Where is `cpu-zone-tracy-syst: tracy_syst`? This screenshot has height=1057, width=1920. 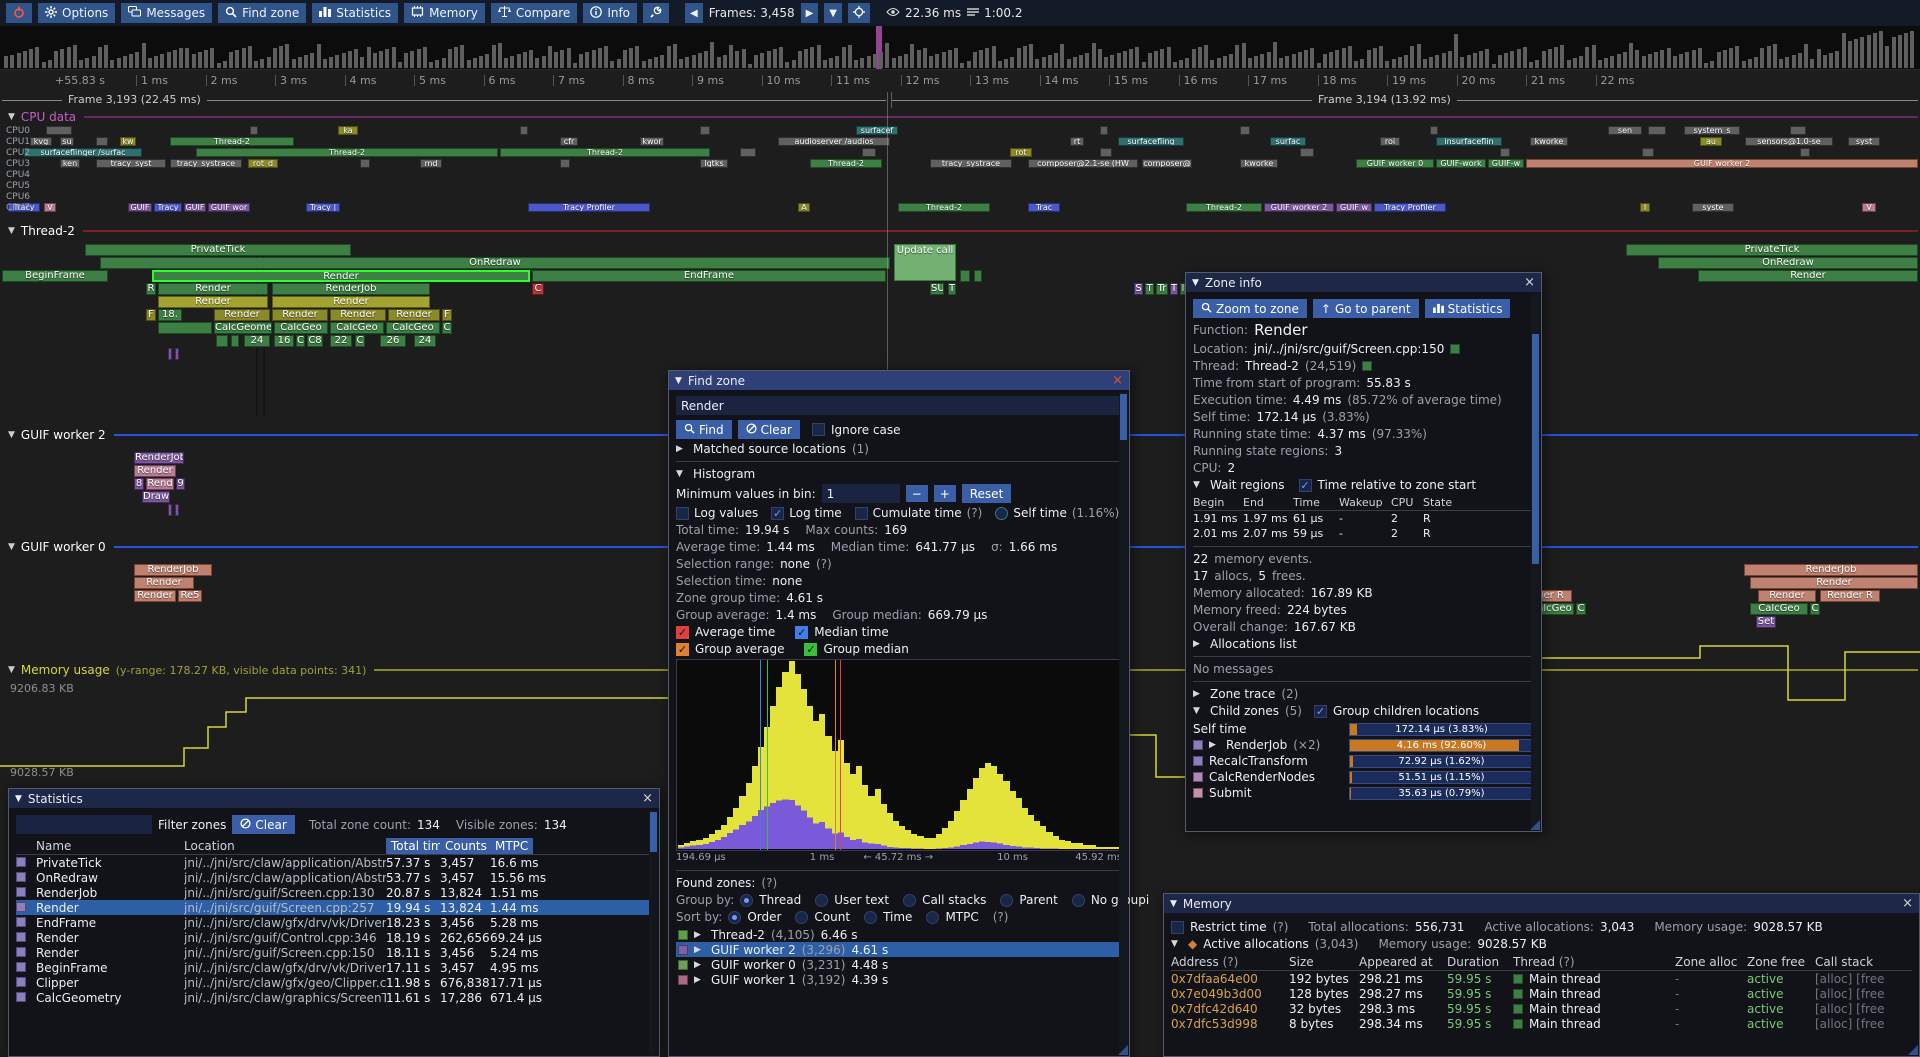 cpu-zone-tracy-syst: tracy_syst is located at coordinates (131, 163).